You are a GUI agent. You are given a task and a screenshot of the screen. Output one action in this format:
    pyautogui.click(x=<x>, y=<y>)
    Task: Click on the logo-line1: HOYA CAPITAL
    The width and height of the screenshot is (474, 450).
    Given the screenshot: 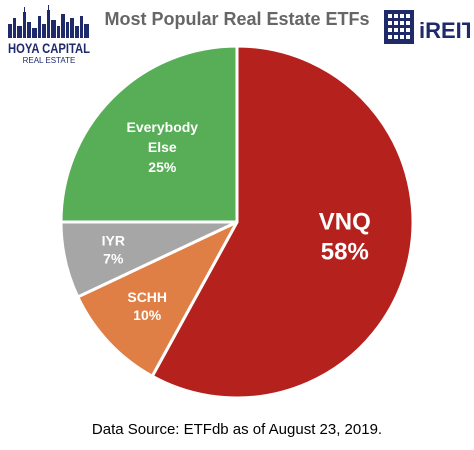 What is the action you would take?
    pyautogui.click(x=49, y=48)
    